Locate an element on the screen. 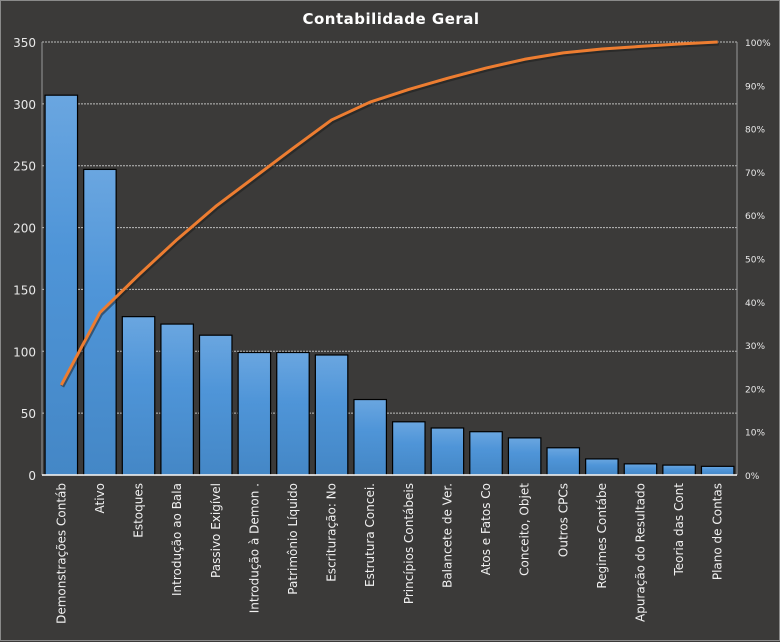  y2-tick-label: 50% is located at coordinates (755, 261).